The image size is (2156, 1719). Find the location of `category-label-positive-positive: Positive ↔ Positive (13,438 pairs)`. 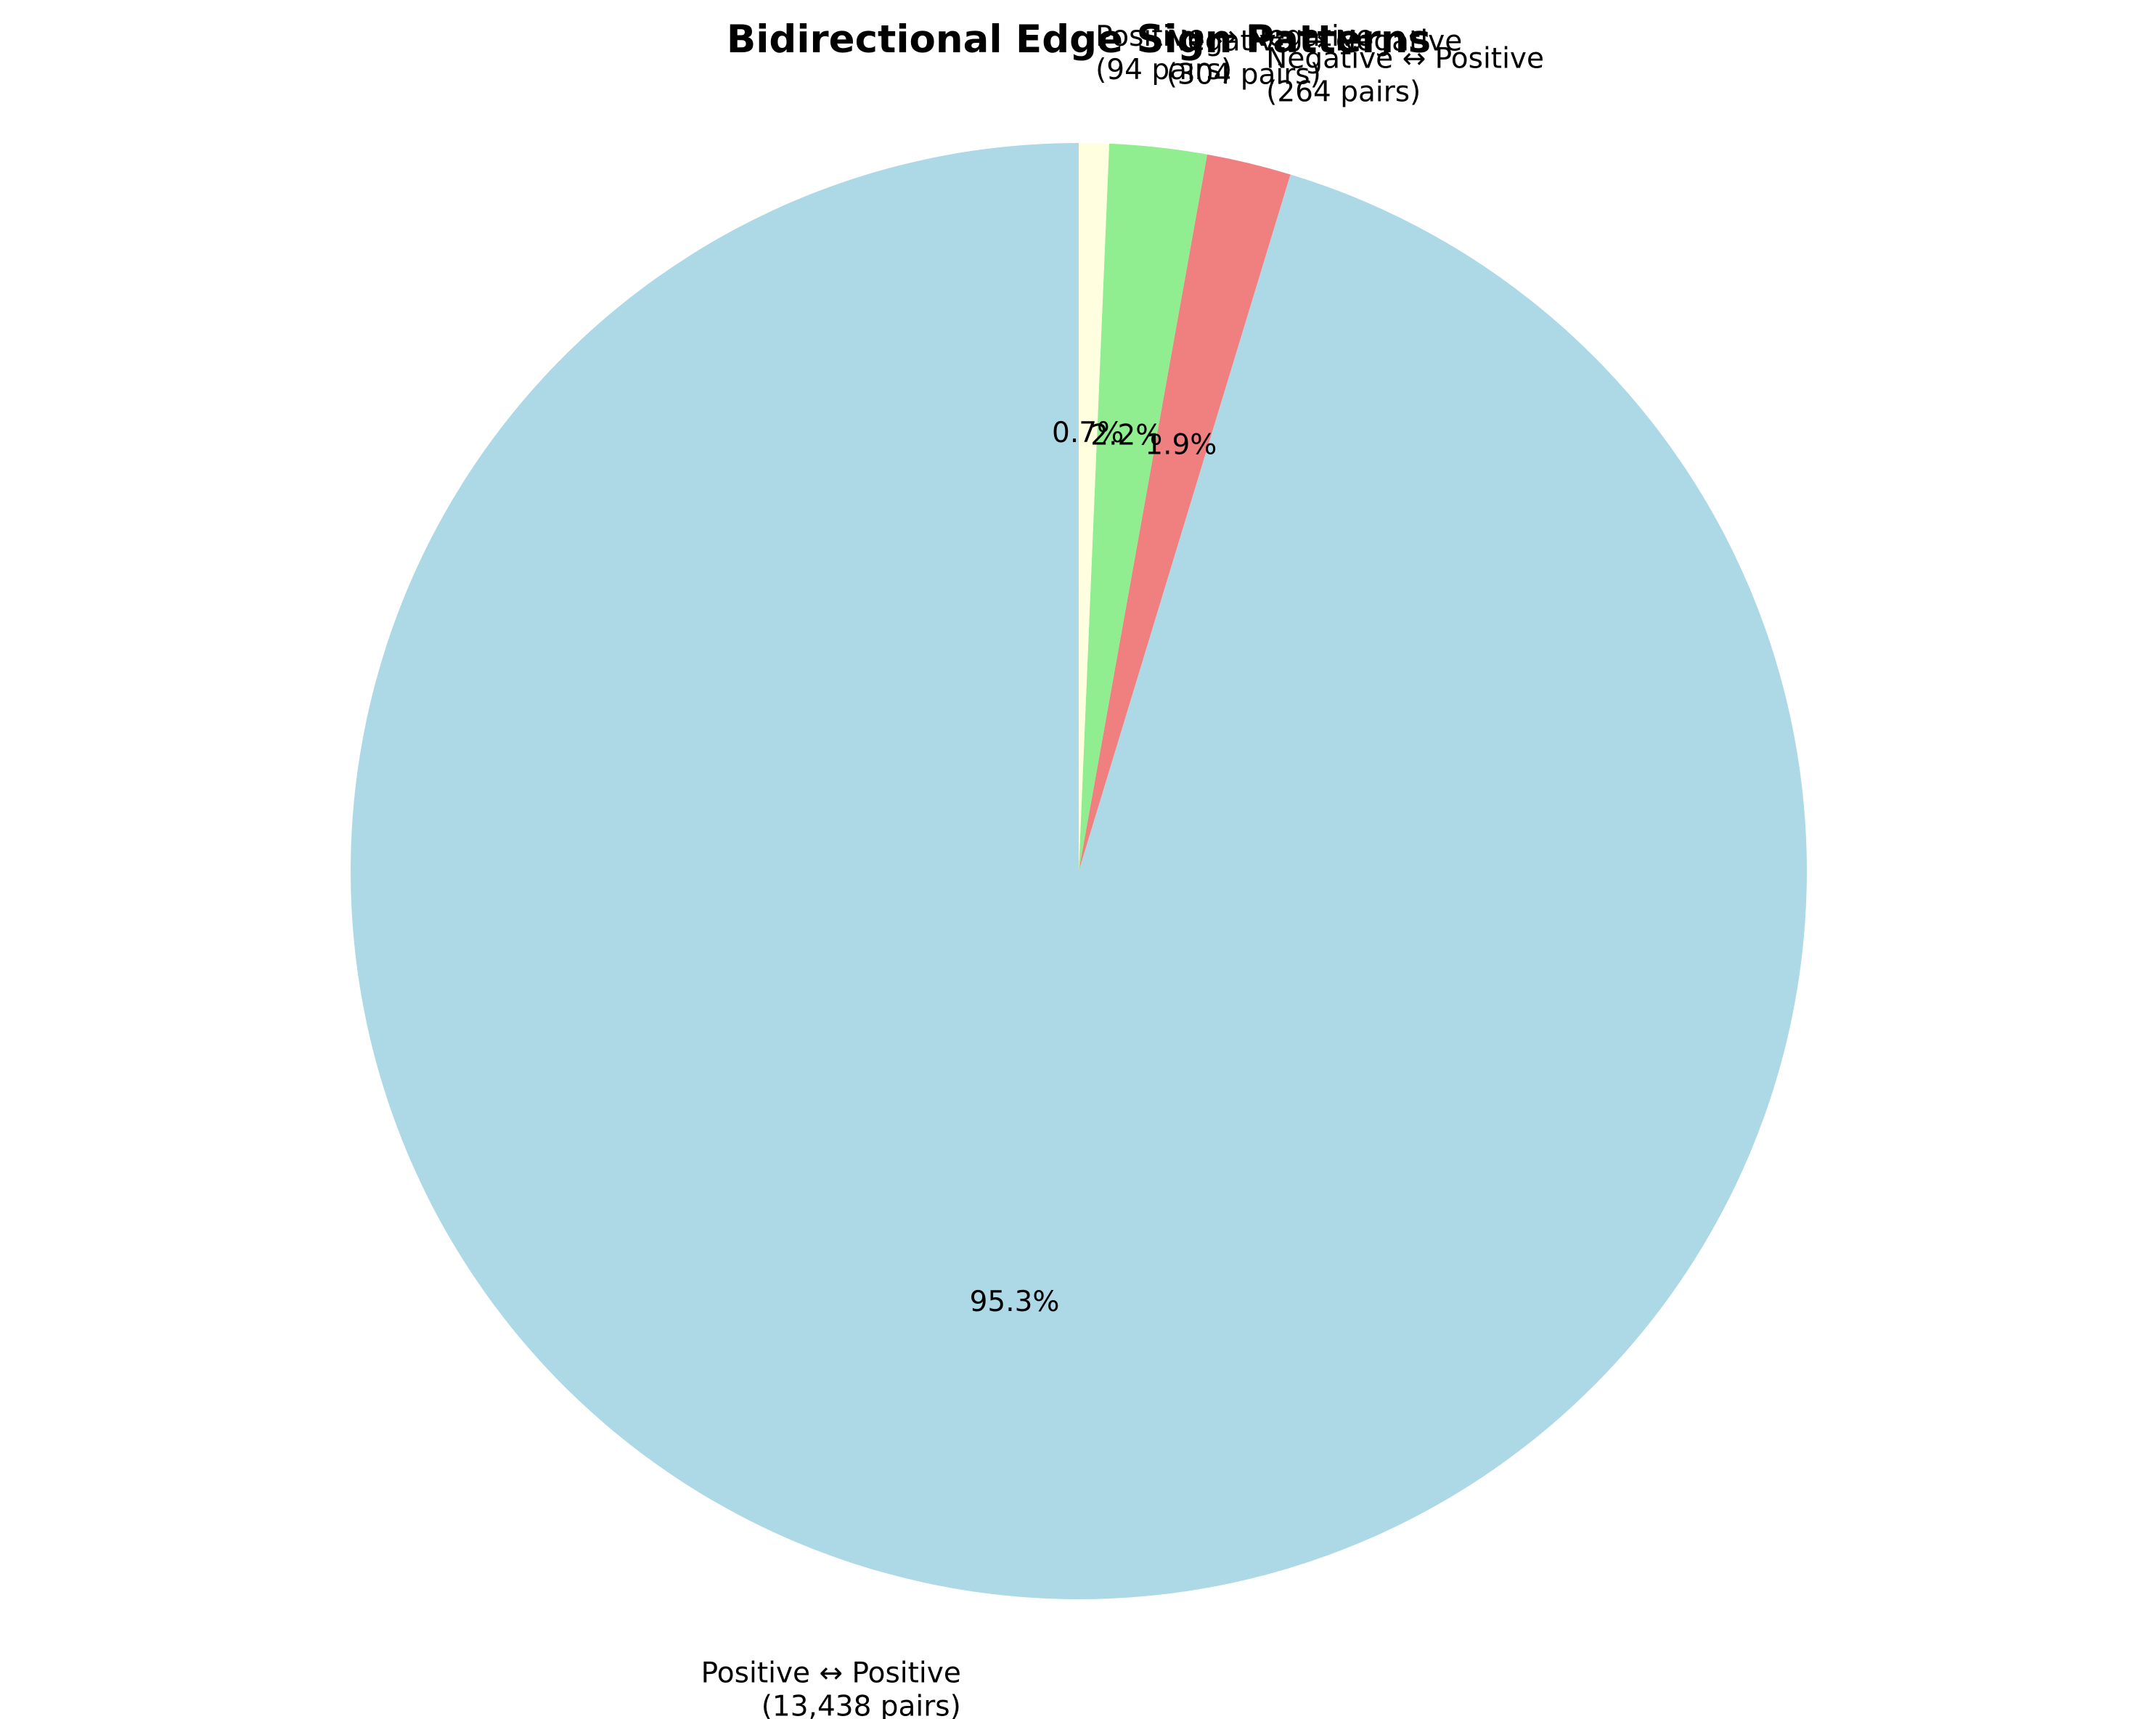

category-label-positive-positive: Positive ↔ Positive (13,438 pairs) is located at coordinates (831, 1688).